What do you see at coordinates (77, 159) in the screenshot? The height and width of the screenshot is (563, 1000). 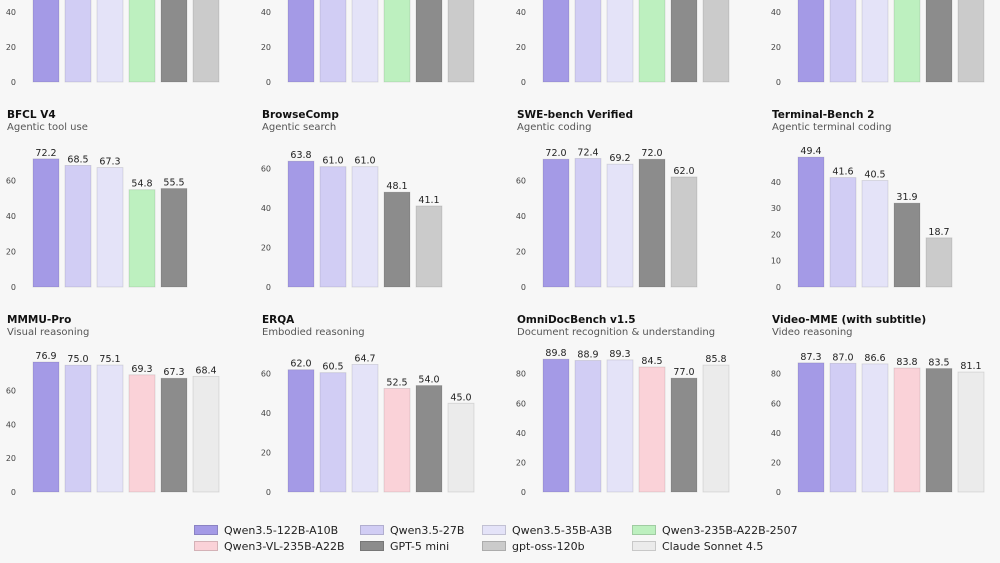 I see `bar-value-label: 68.5` at bounding box center [77, 159].